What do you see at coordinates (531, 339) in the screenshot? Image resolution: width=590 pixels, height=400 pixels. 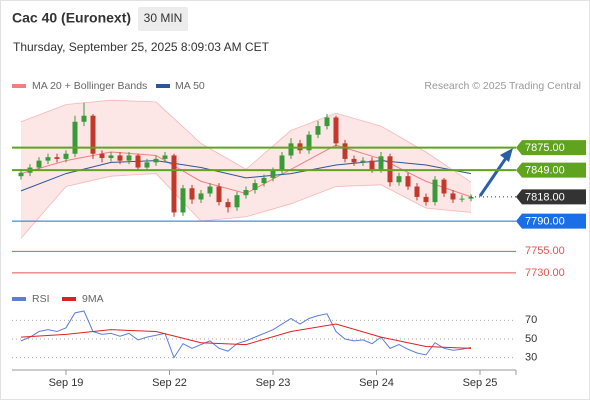 I see `y-tick-label: 50` at bounding box center [531, 339].